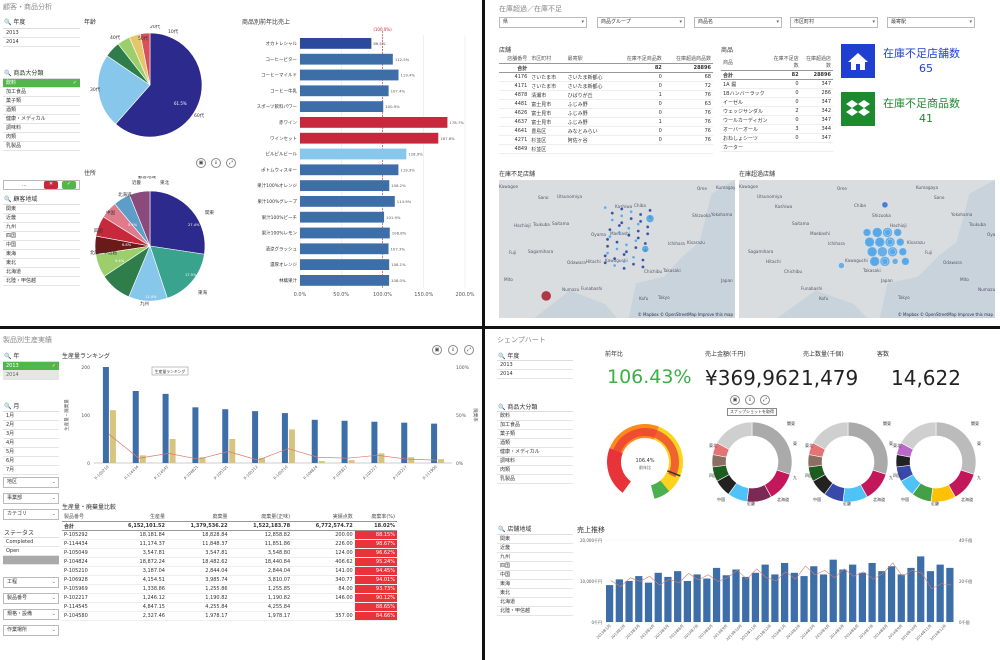 The image size is (1000, 660). I want to click on table-row: P-114545 4,847.15 4,255.84 4,255.84 88.65%, so click(229, 607).